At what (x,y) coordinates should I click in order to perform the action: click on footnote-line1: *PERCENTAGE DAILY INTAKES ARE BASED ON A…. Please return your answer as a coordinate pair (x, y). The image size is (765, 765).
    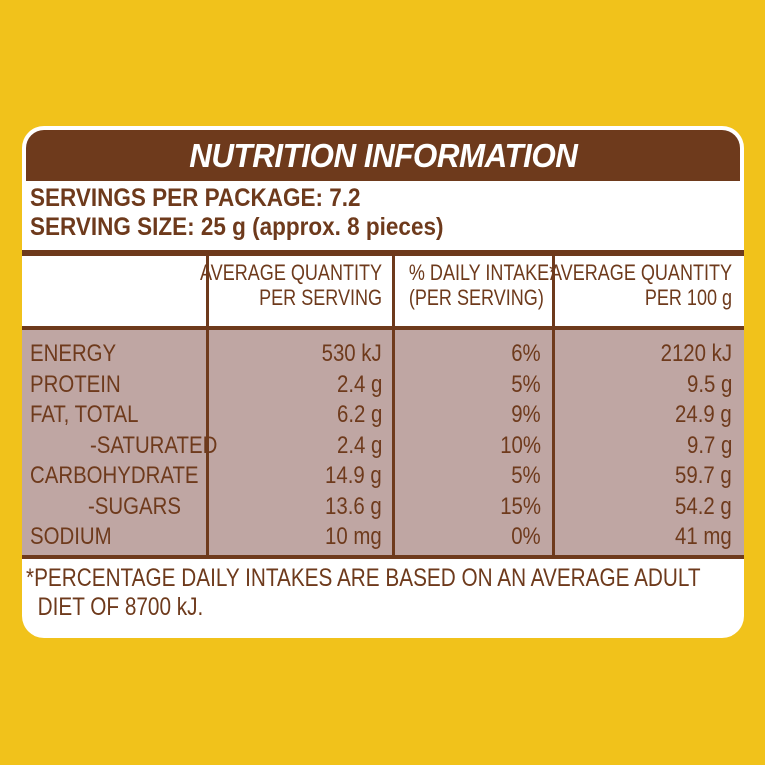
    Looking at the image, I should click on (363, 578).